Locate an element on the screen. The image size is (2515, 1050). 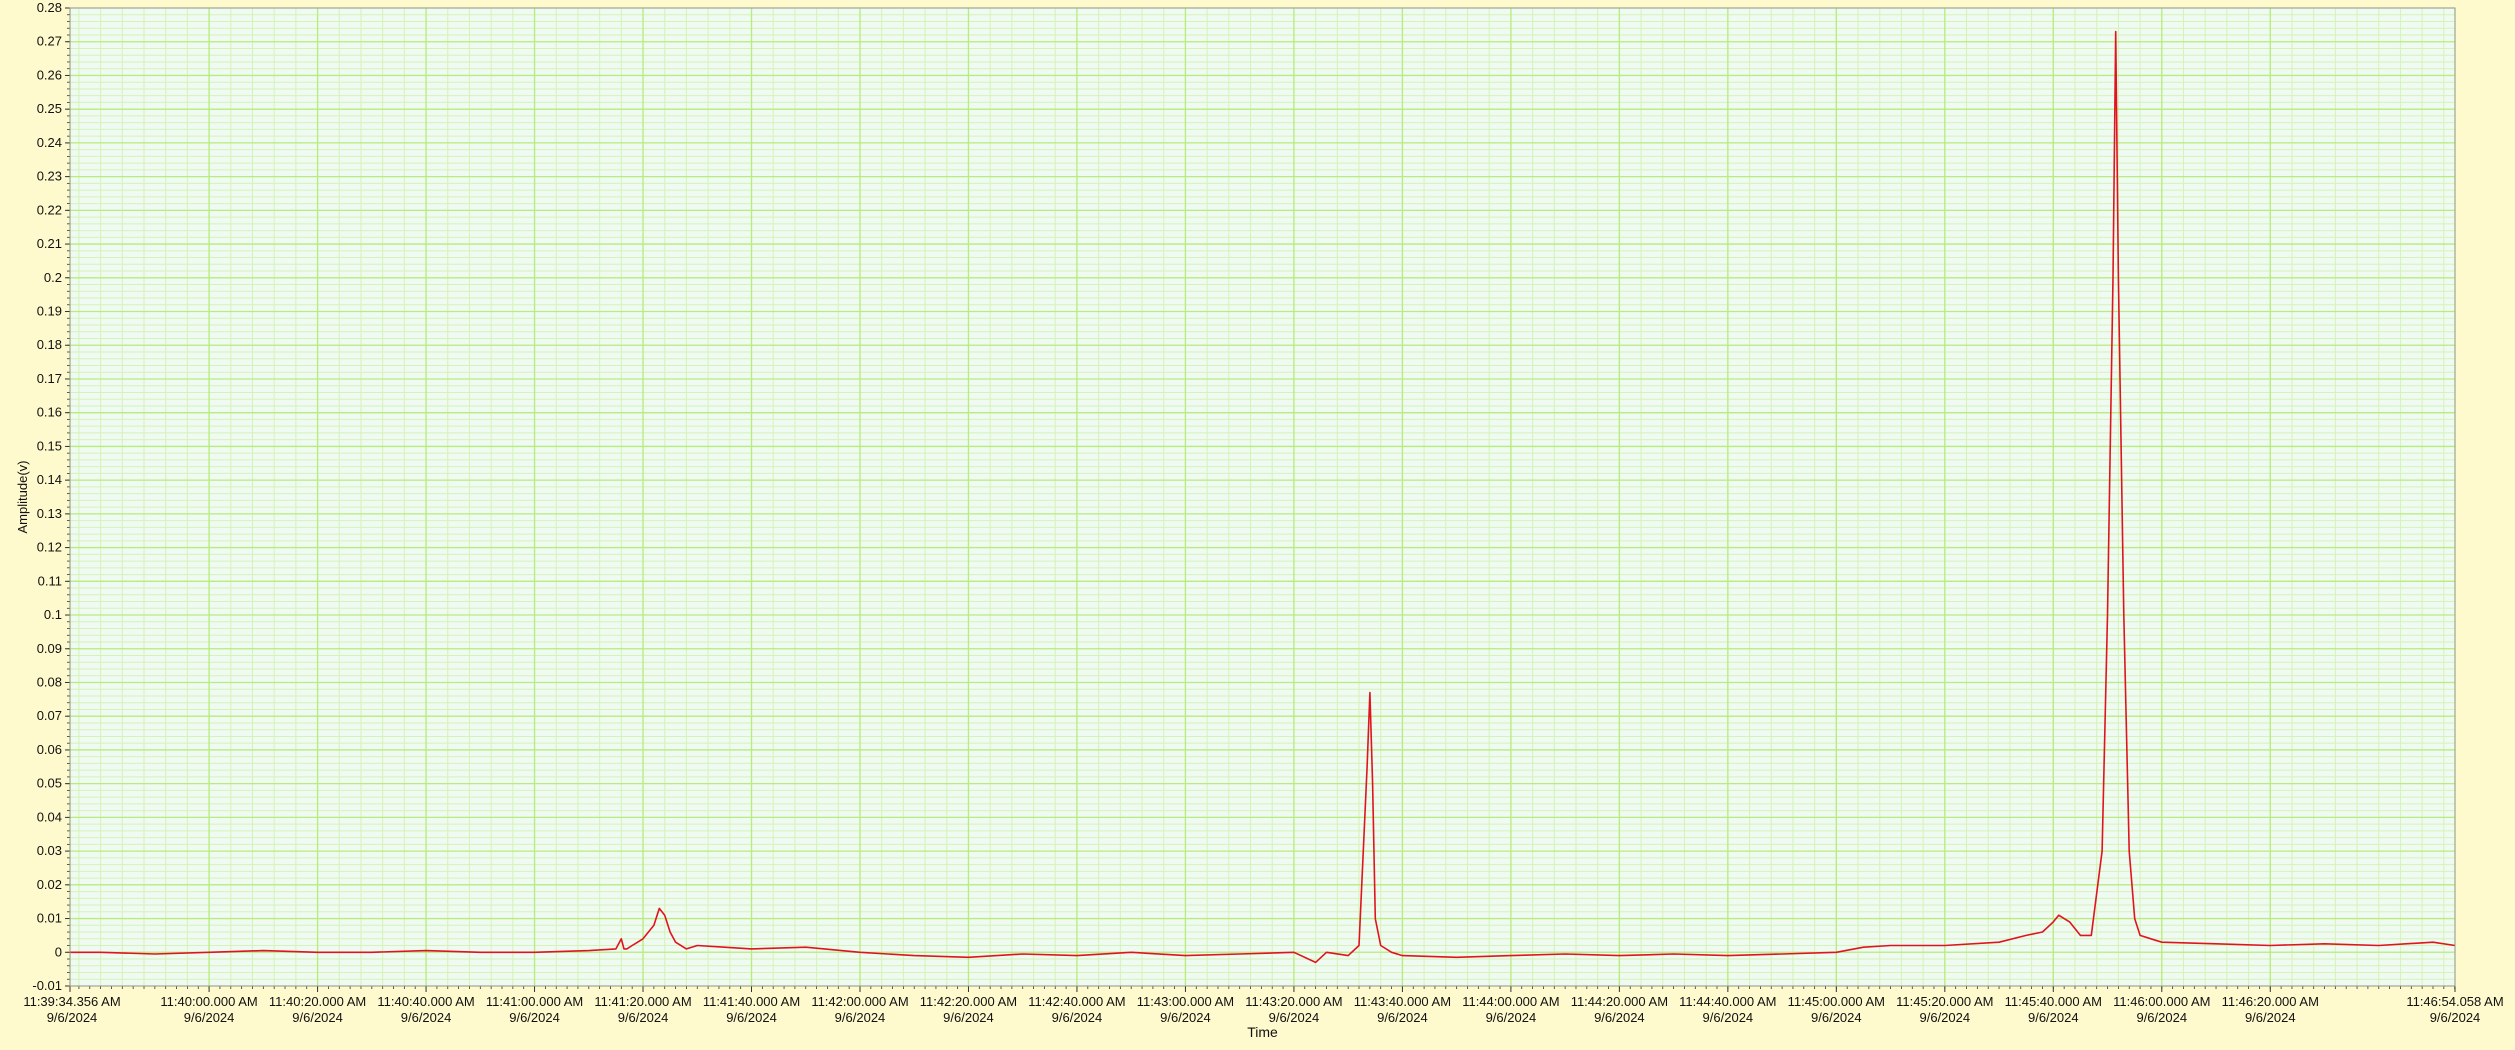
y-tick-label: 0.09 is located at coordinates (49, 648).